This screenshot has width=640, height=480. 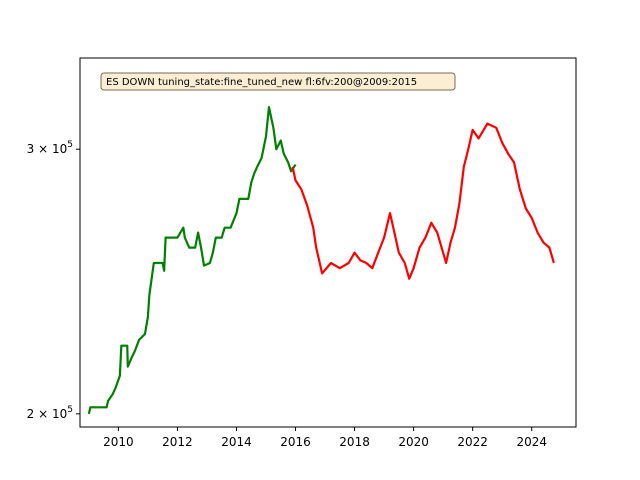 I want to click on x-tick-label: 2014, so click(x=236, y=442).